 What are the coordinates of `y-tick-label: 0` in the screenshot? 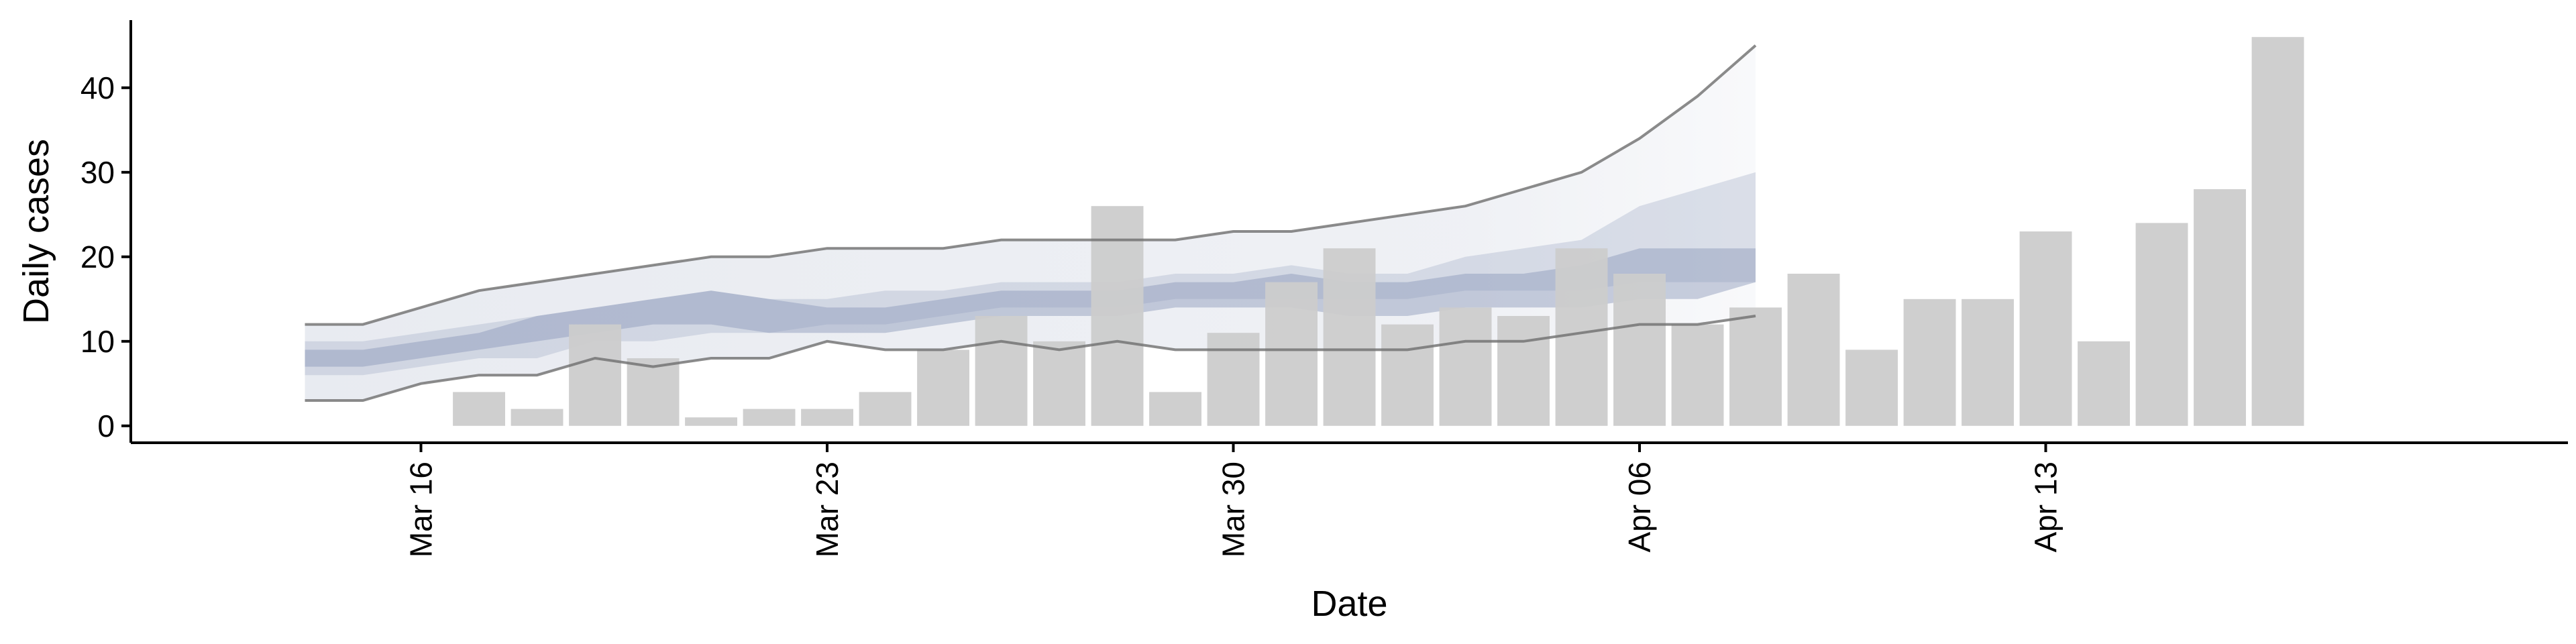 It's located at (106, 426).